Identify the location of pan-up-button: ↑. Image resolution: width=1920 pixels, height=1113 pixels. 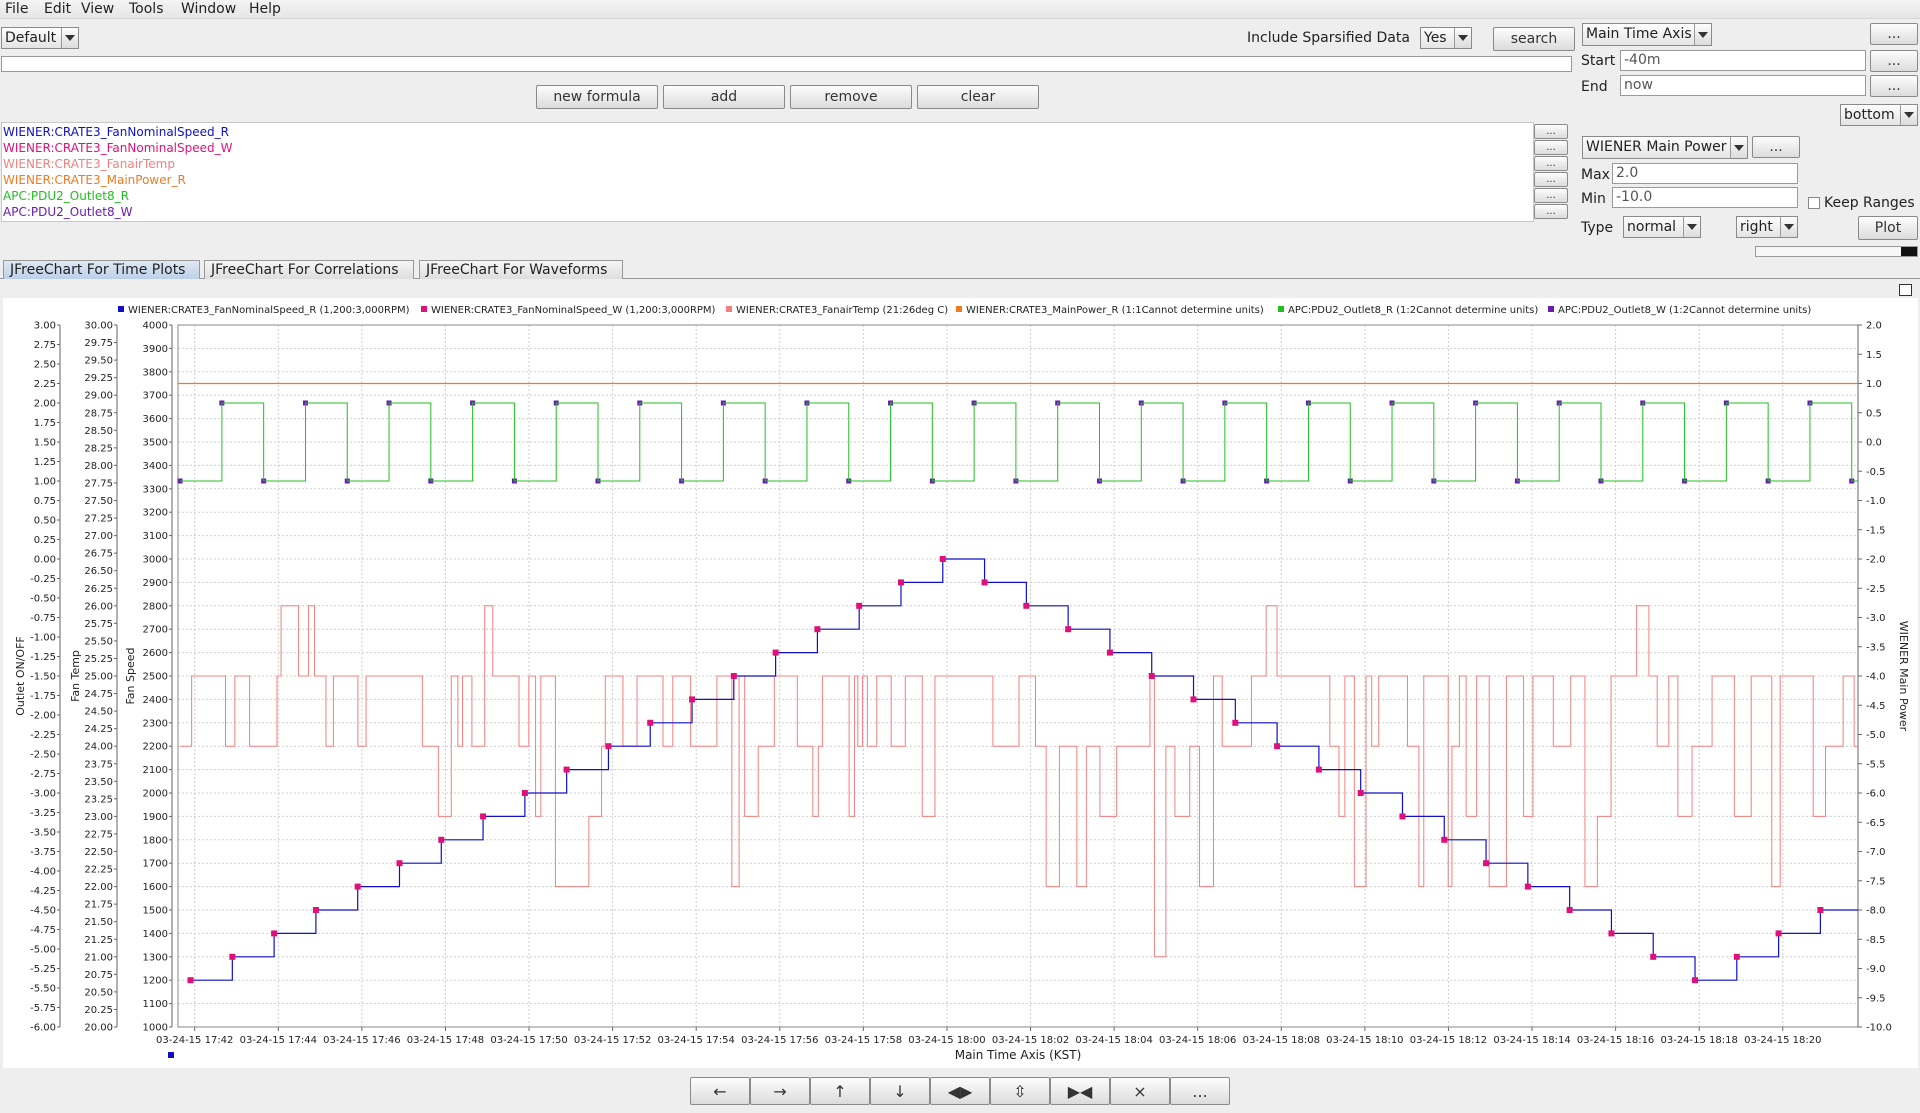
(840, 1091).